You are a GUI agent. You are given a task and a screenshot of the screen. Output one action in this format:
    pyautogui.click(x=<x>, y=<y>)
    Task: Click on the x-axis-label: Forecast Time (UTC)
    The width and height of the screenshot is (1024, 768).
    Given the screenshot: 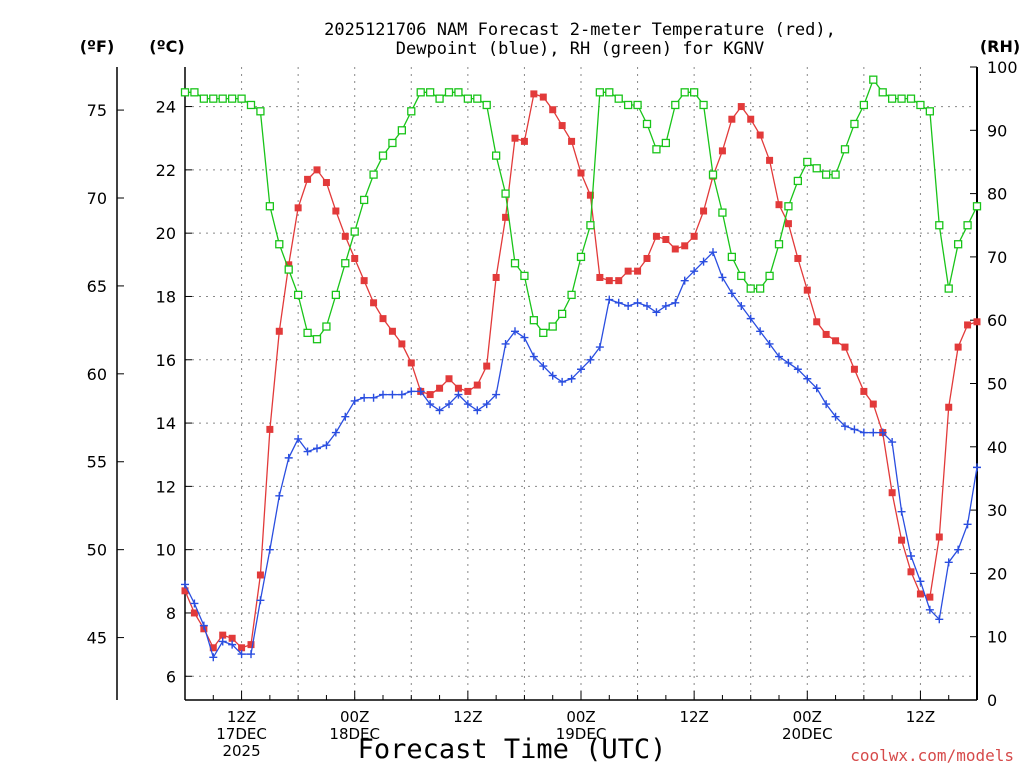 What is the action you would take?
    pyautogui.click(x=512, y=749)
    